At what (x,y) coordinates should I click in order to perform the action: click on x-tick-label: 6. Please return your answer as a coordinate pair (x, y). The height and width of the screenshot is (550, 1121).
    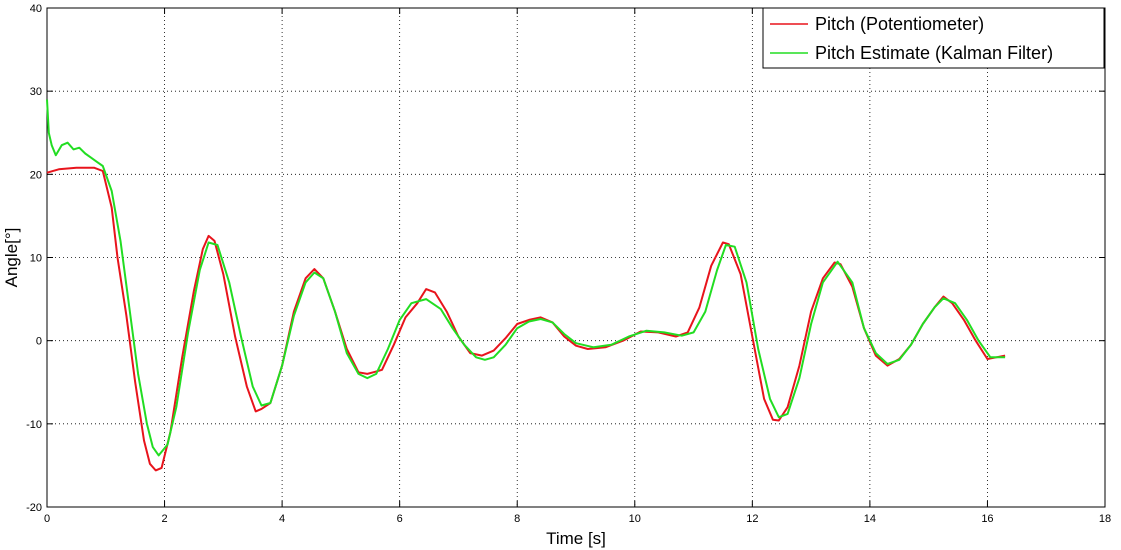
    Looking at the image, I should click on (400, 519).